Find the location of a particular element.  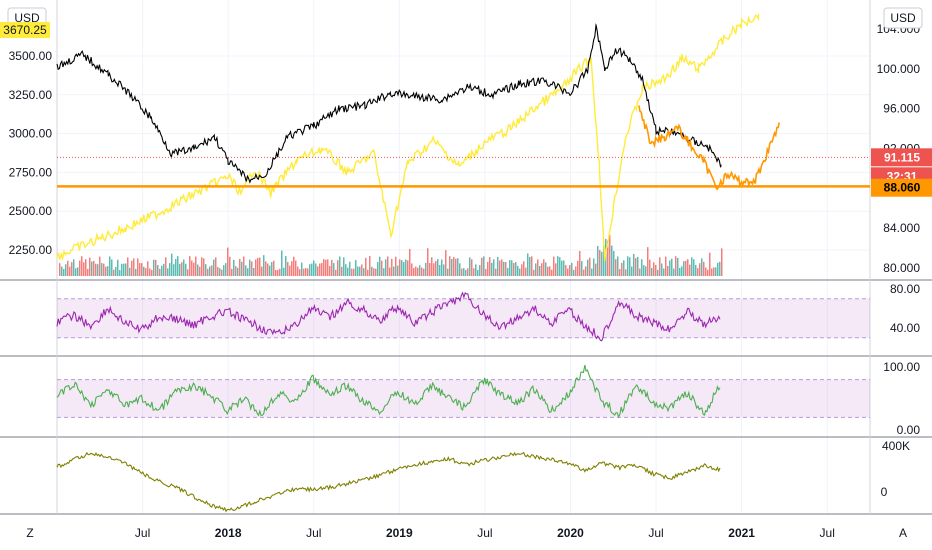

left-top-value-badge: 3670.25 is located at coordinates (25, 30).